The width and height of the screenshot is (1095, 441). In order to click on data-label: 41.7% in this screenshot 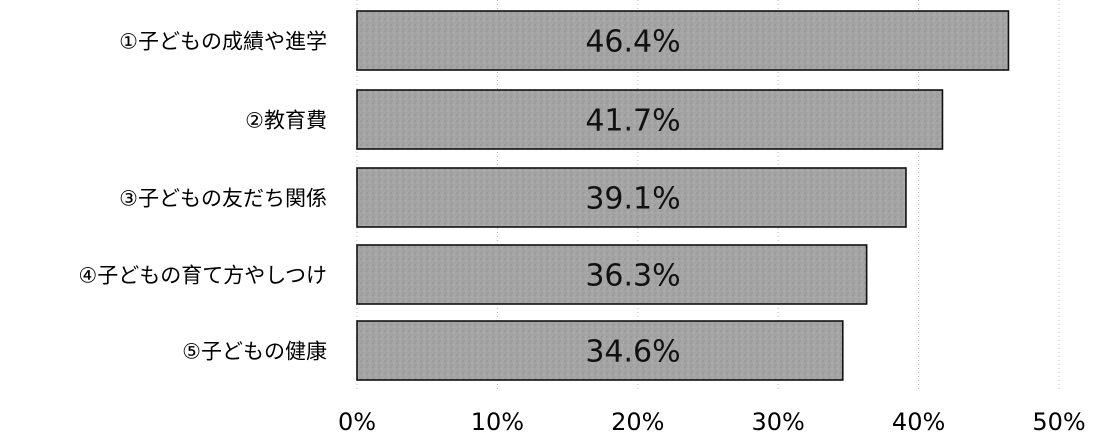, I will do `click(632, 121)`.